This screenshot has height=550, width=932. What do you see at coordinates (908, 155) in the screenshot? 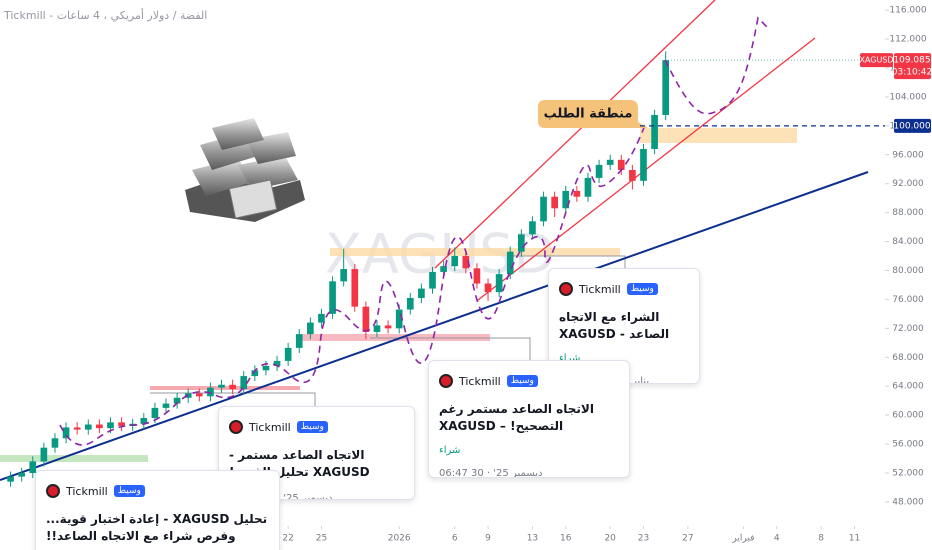
I see `y-tick-label: 96.000` at bounding box center [908, 155].